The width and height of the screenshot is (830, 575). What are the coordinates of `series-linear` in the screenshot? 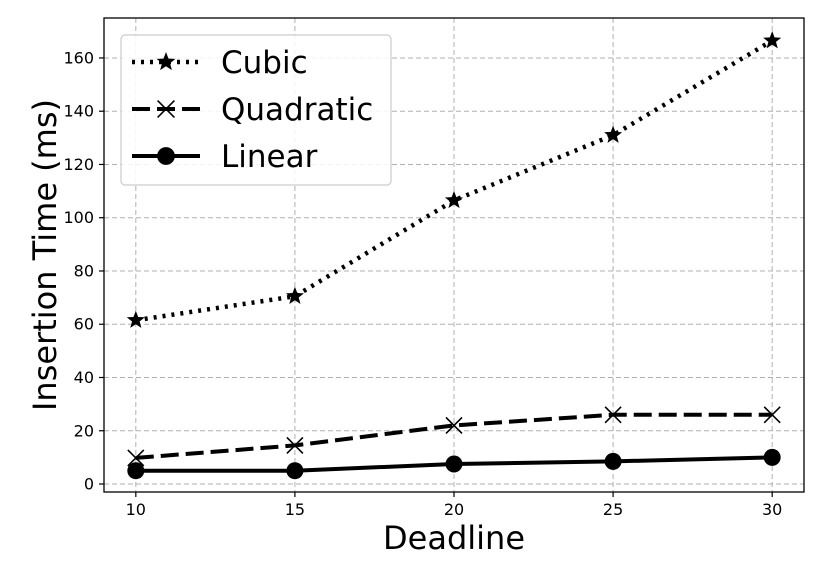 It's located at (454, 464).